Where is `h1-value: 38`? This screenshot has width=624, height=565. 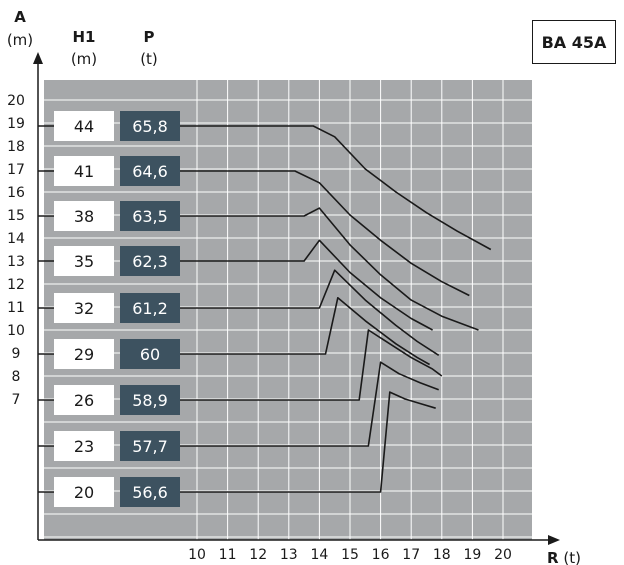
h1-value: 38 is located at coordinates (84, 216).